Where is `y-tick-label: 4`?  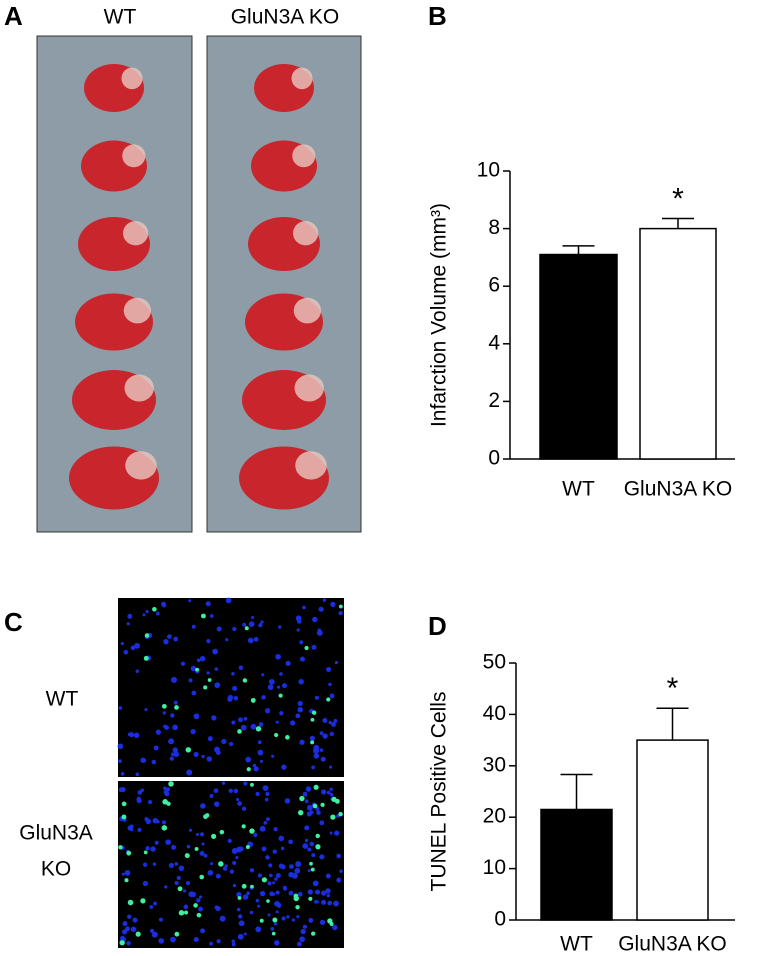
y-tick-label: 4 is located at coordinates (494, 342).